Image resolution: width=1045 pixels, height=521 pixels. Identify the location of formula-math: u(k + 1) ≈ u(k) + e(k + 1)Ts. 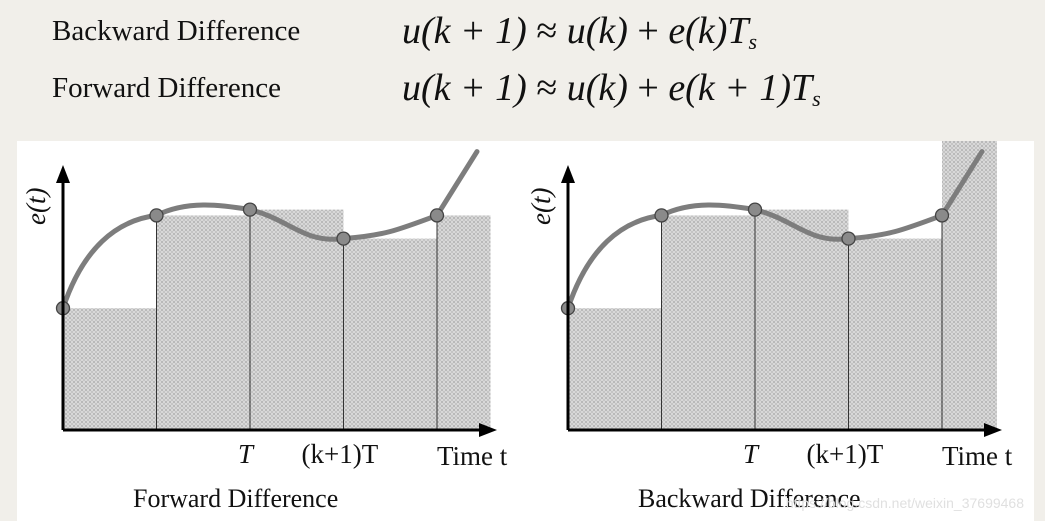
(611, 89).